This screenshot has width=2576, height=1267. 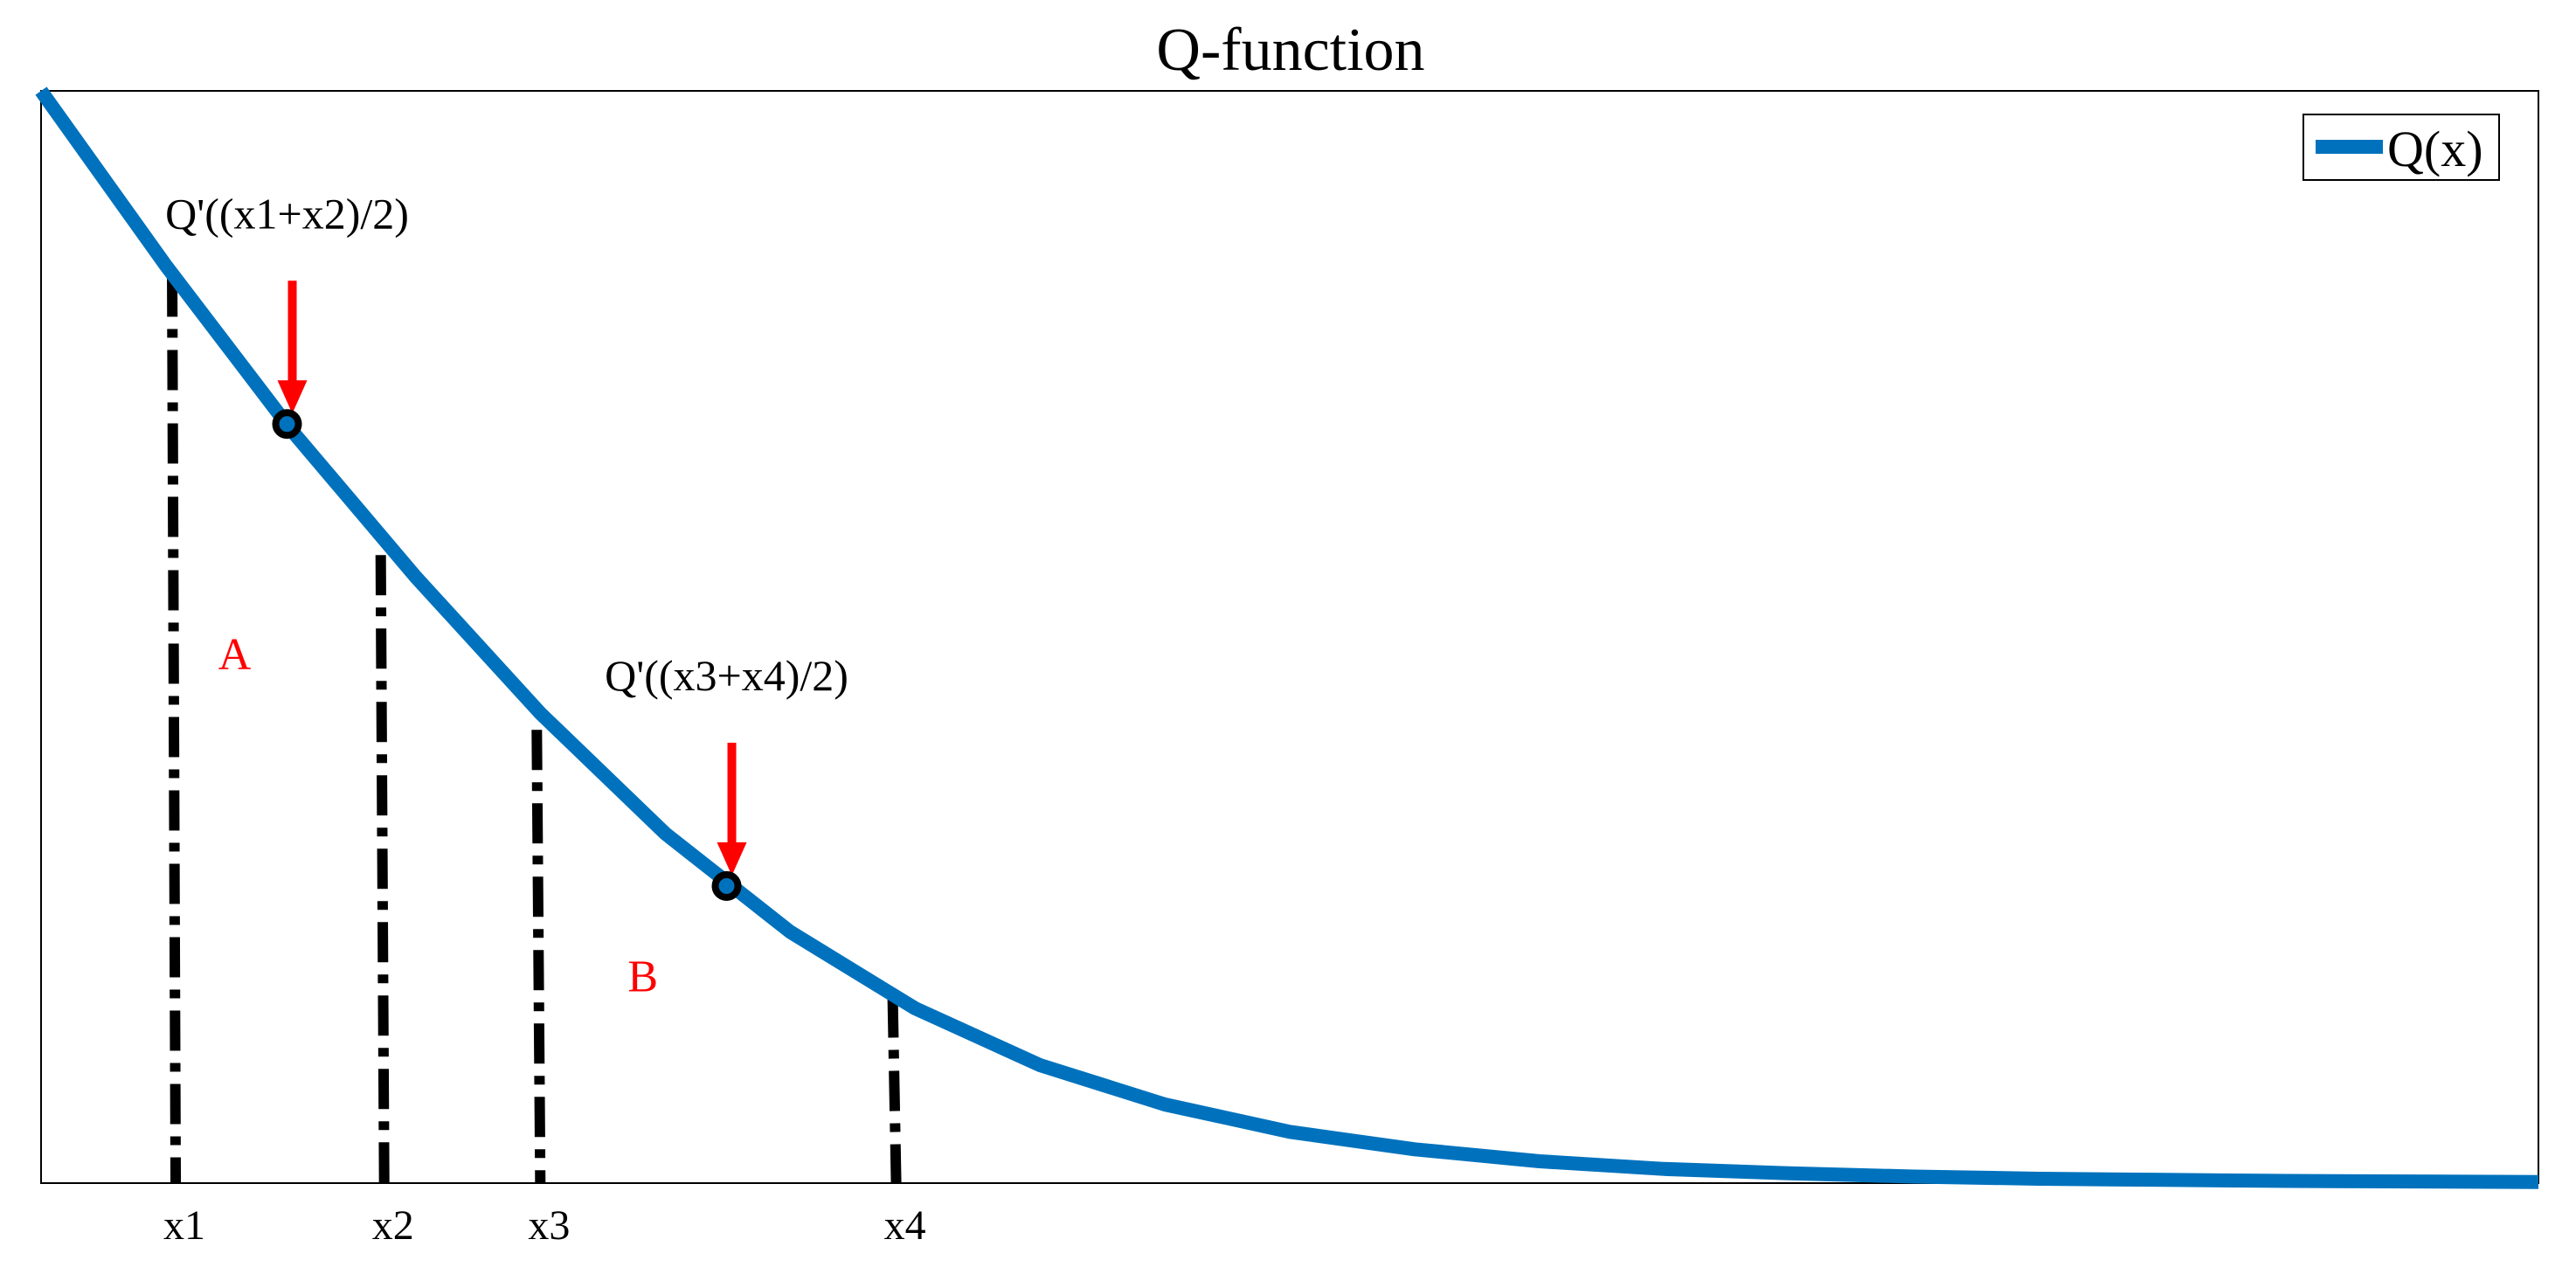 What do you see at coordinates (549, 1225) in the screenshot?
I see `x-tick-label-3: x3` at bounding box center [549, 1225].